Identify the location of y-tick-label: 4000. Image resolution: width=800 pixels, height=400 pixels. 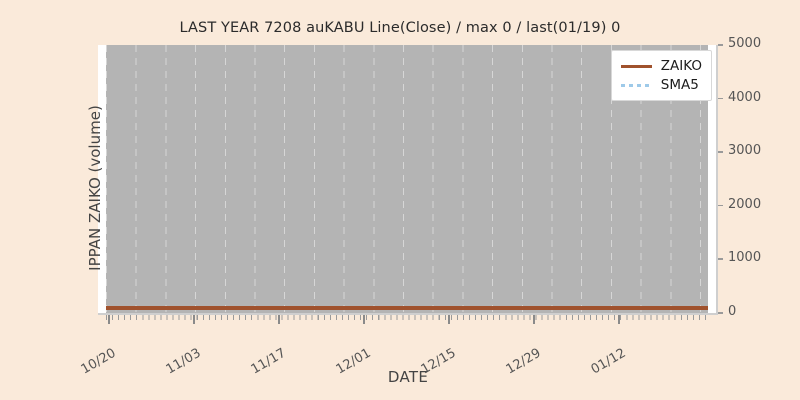
(745, 97).